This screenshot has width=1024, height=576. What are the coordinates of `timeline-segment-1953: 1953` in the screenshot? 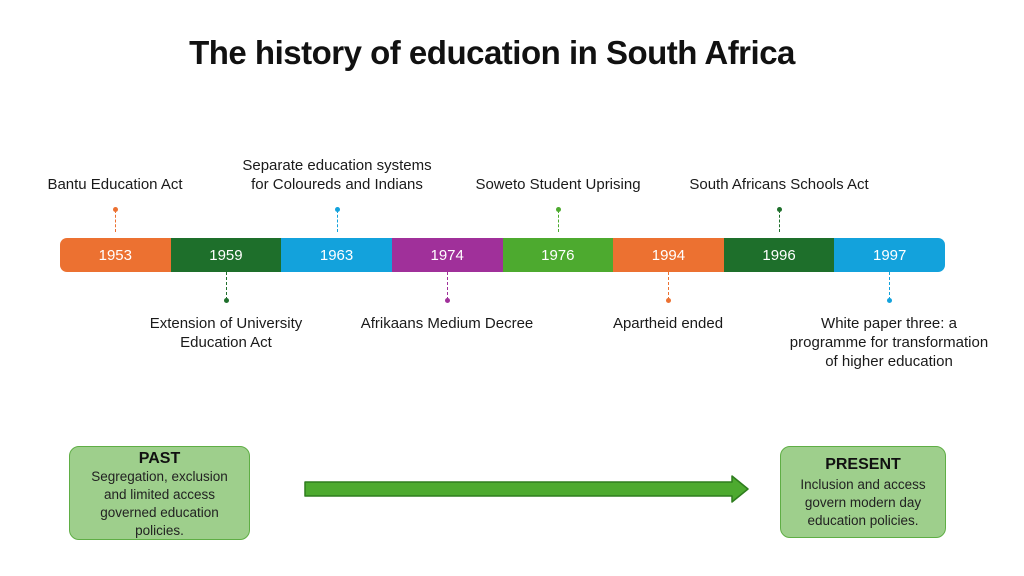 It's located at (115, 255).